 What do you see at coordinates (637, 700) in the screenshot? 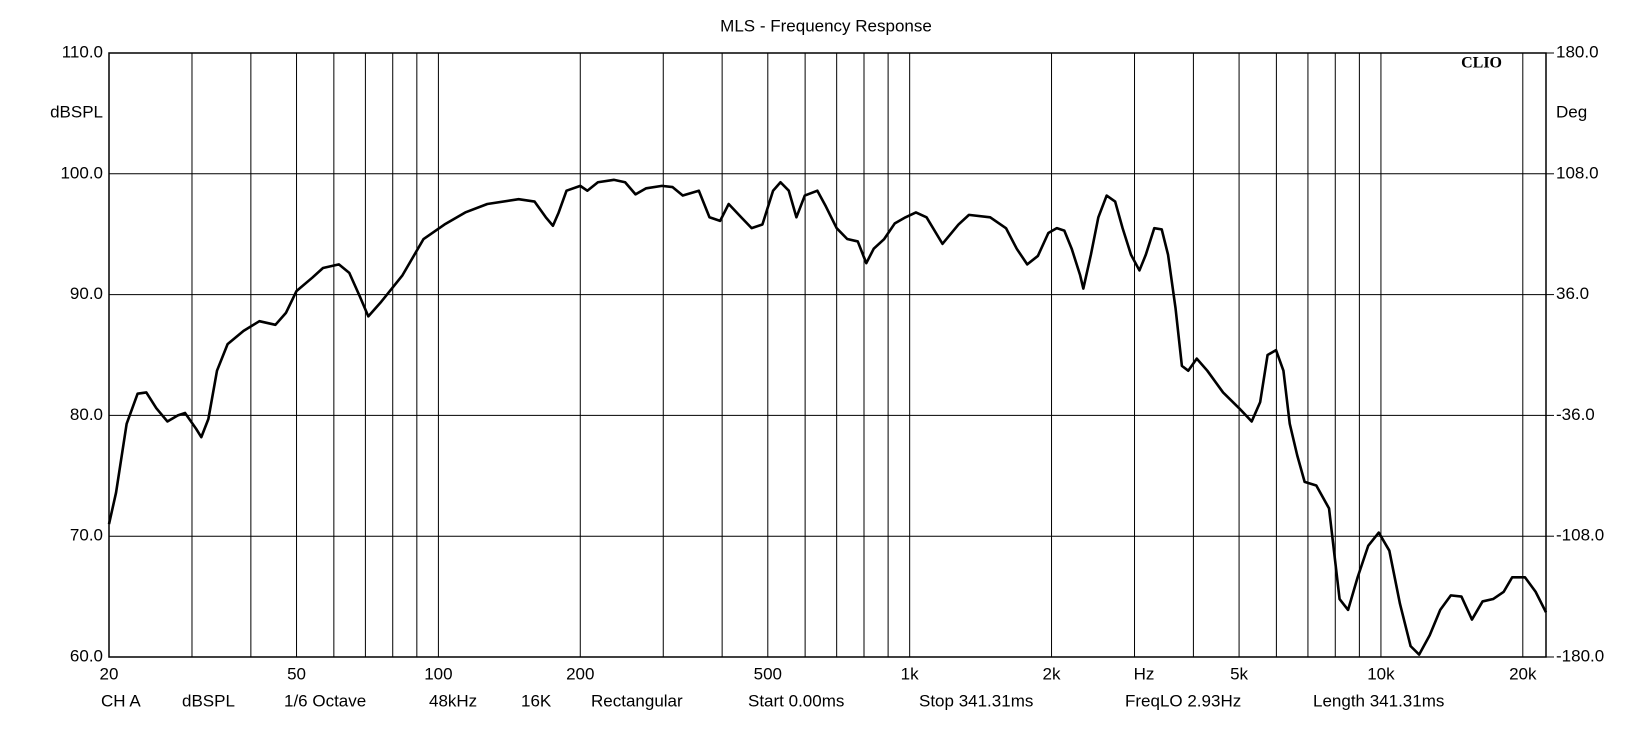
I see `footer-item: Rectangular` at bounding box center [637, 700].